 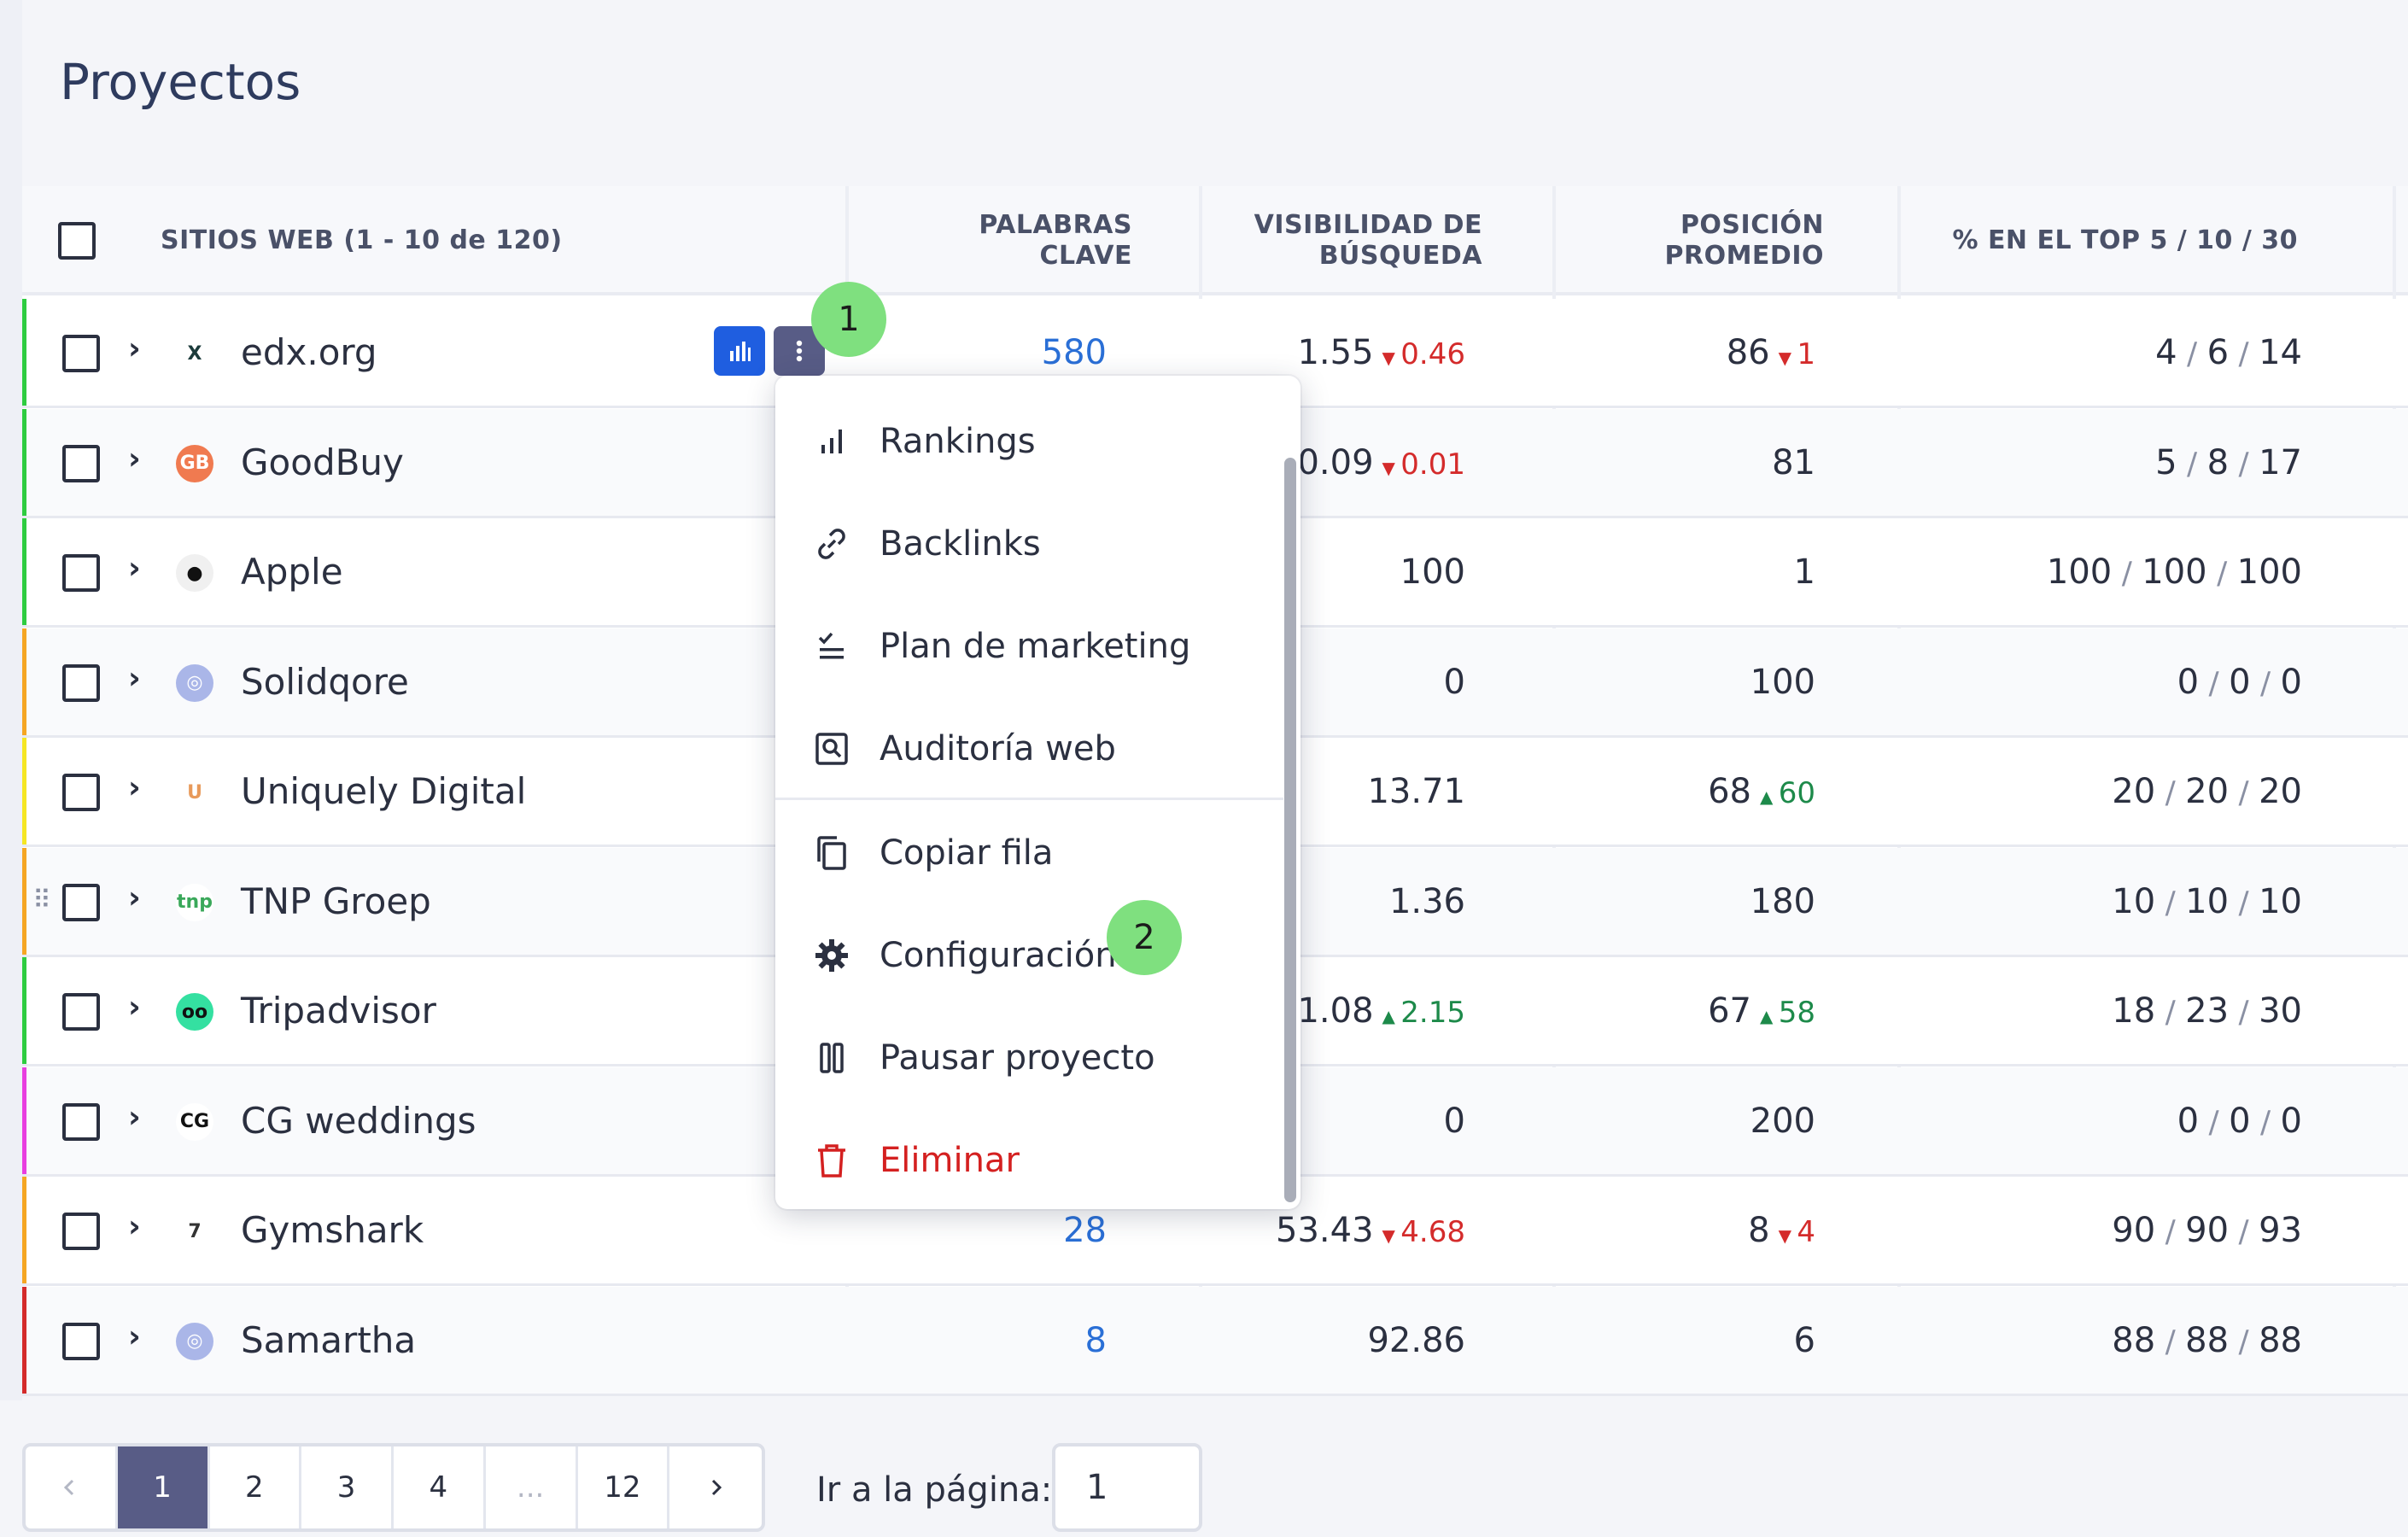 I want to click on header-position-line1: POSICIÓN, so click(x=1752, y=225).